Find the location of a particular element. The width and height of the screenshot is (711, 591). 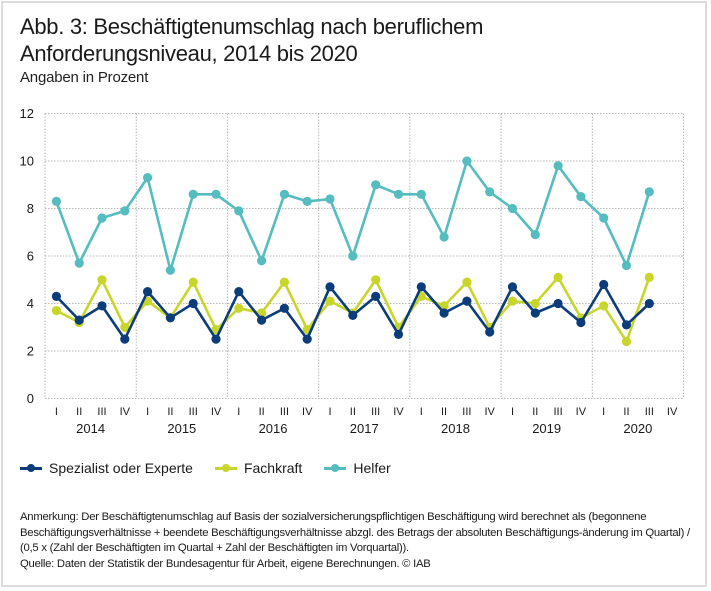

y-tick-label: 8 is located at coordinates (30, 208).